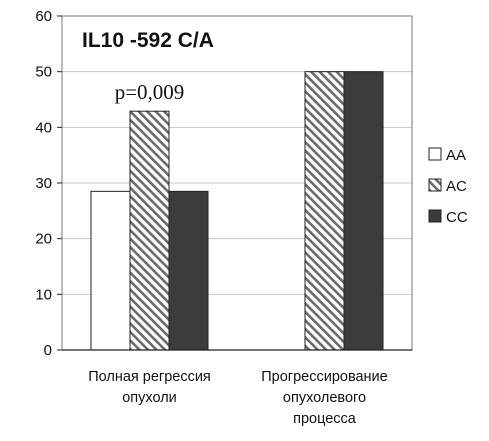 This screenshot has width=489, height=441. What do you see at coordinates (435, 185) in the screenshot?
I see `legend-swatch-ac` at bounding box center [435, 185].